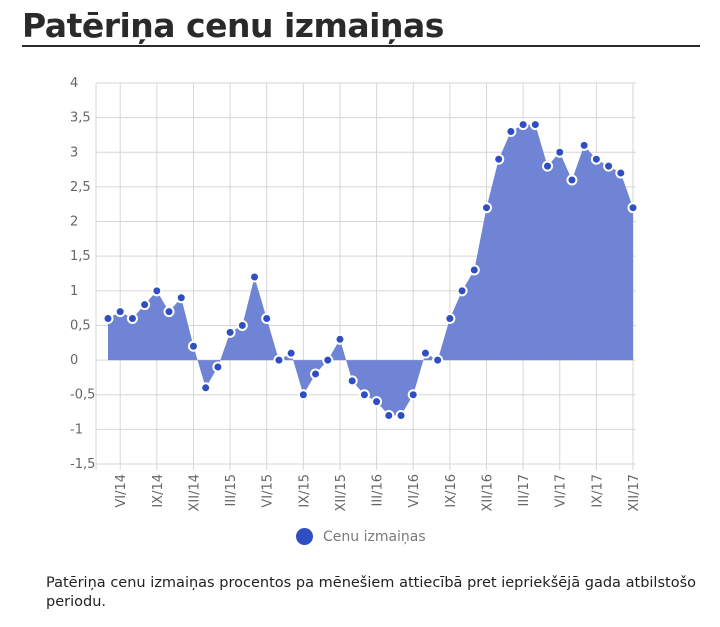  What do you see at coordinates (80, 325) in the screenshot?
I see `y-tick-label: 0,5` at bounding box center [80, 325].